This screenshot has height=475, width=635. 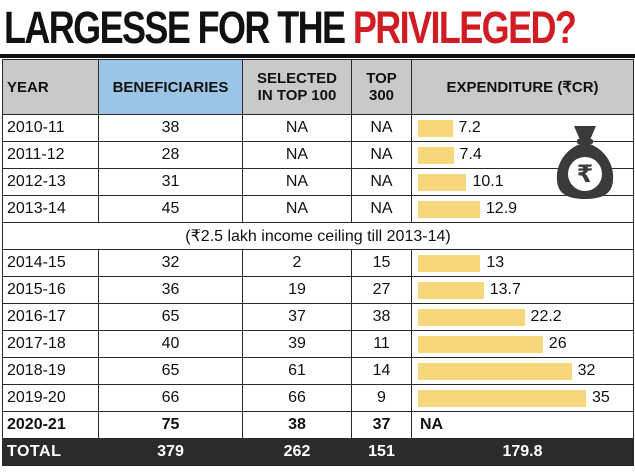 I want to click on header-beneficiaries: BENEFICIARIES, so click(x=170, y=87).